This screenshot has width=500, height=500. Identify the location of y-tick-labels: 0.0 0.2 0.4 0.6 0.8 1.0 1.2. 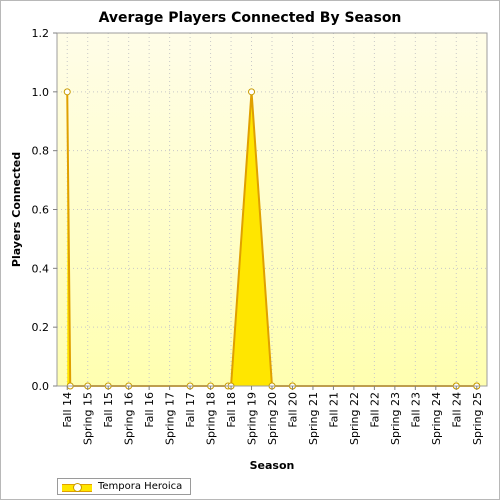
(44, 210).